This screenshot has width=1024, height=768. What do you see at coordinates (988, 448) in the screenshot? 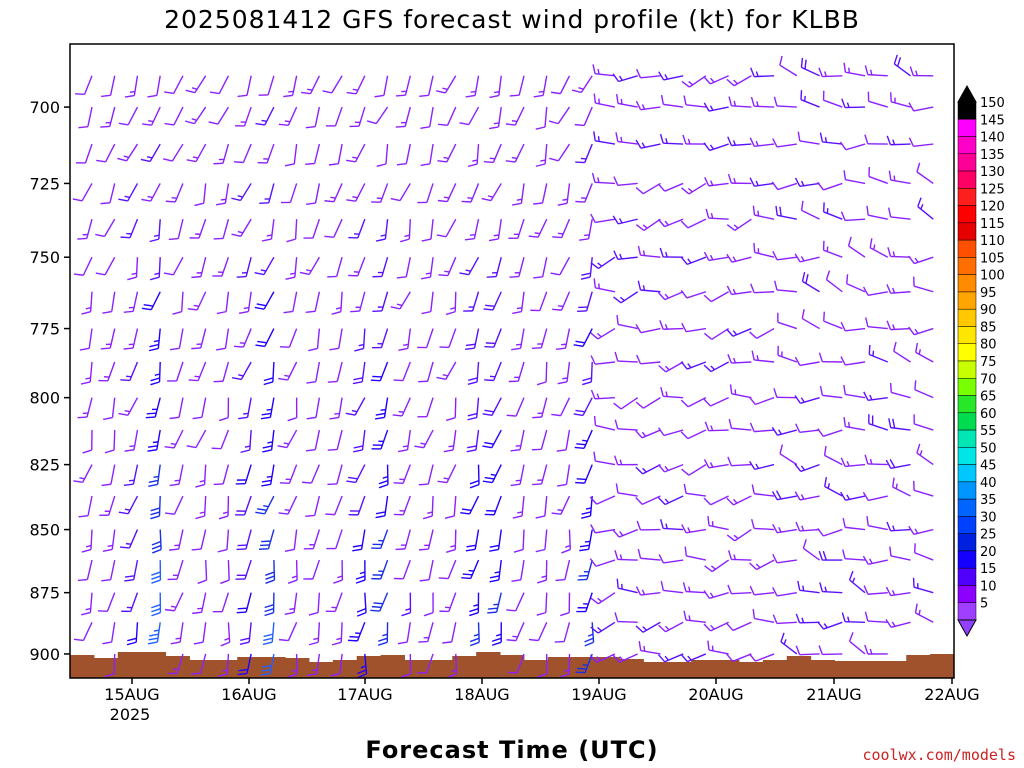
I see `colorbar-tick-label: 50` at bounding box center [988, 448].